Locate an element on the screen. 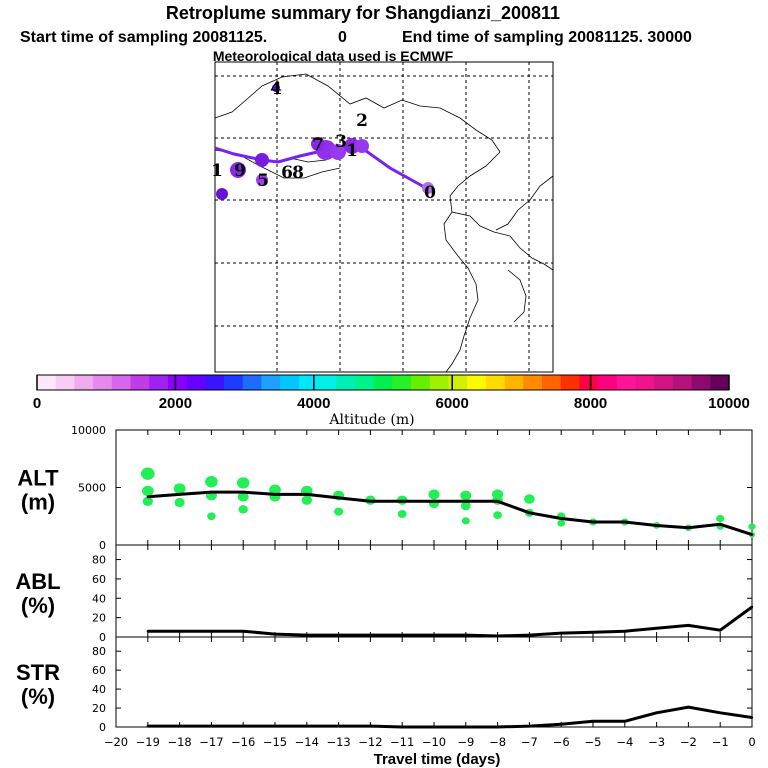 The image size is (768, 768). colorbar-label: 0 is located at coordinates (37, 403).